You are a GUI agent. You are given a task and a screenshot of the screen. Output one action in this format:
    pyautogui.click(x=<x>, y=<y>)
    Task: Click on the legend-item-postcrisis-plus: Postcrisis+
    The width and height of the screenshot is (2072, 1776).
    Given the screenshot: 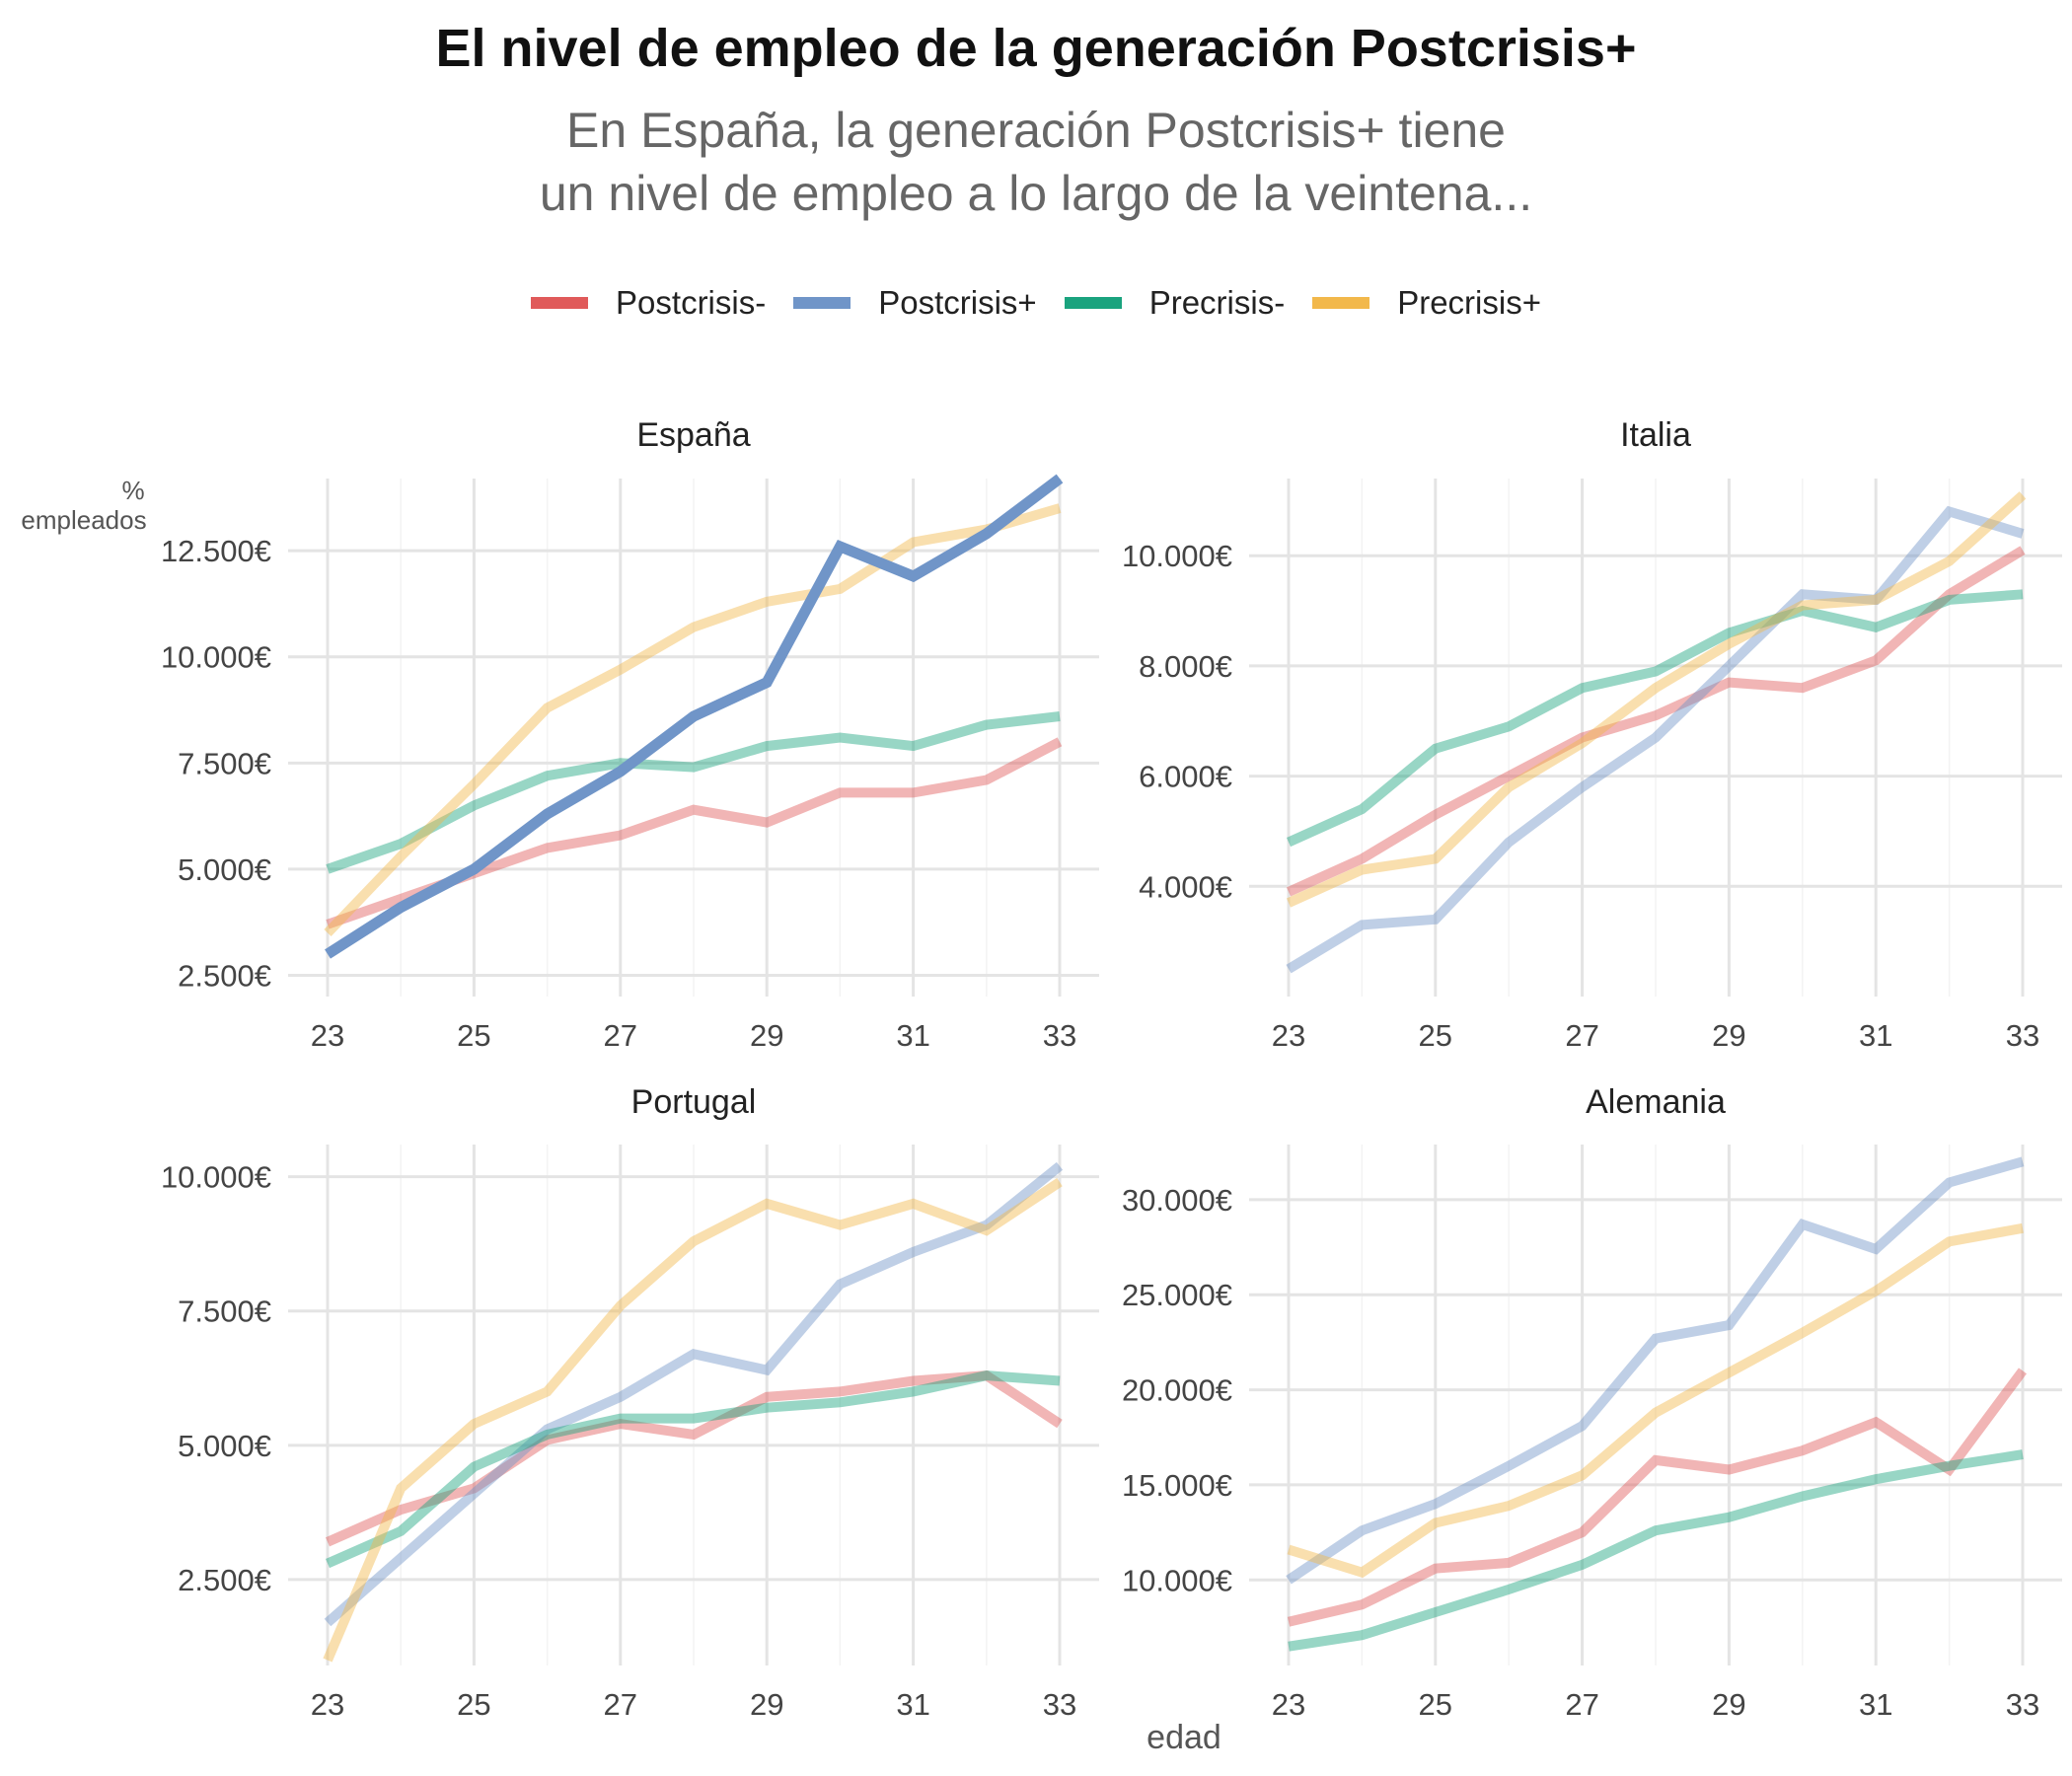 What is the action you would take?
    pyautogui.click(x=915, y=303)
    